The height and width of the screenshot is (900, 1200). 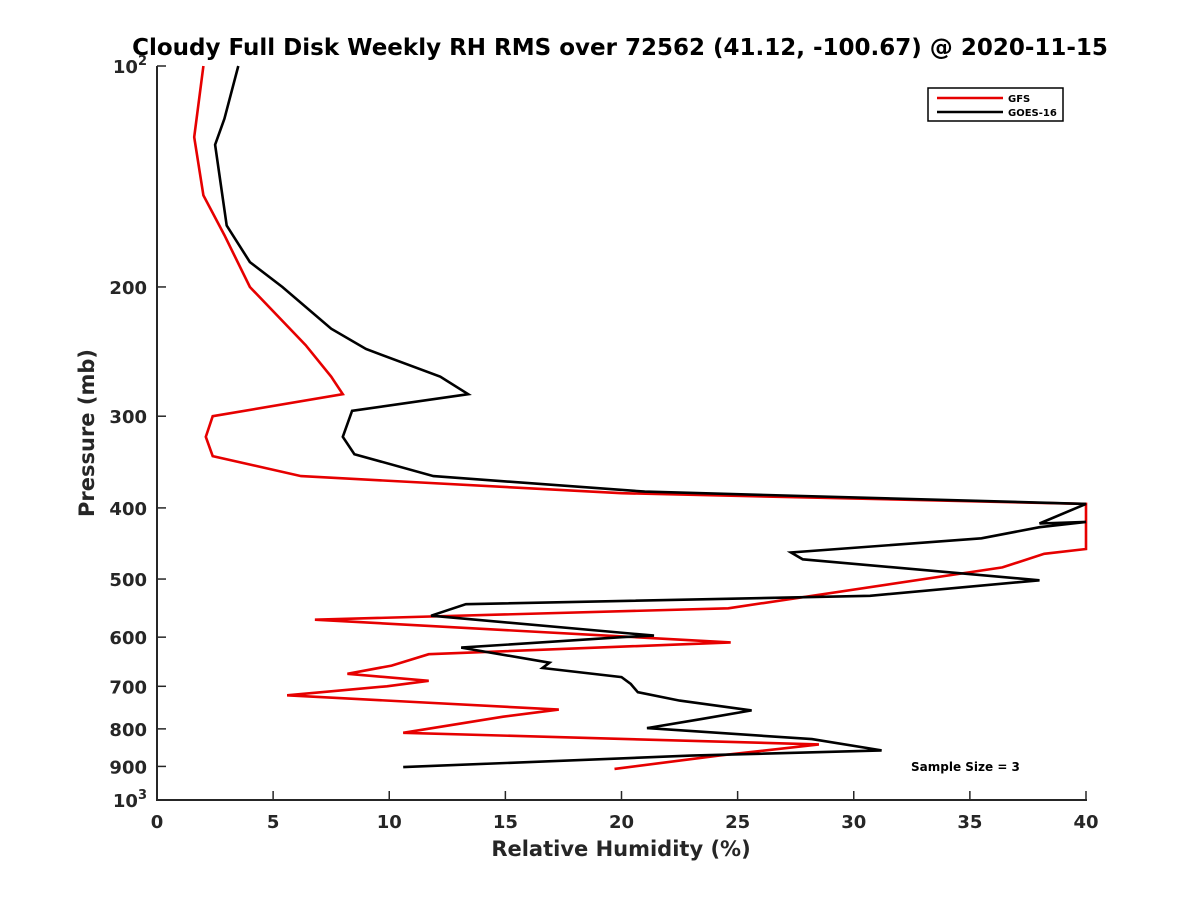 What do you see at coordinates (969, 822) in the screenshot?
I see `x-tick-label: 35` at bounding box center [969, 822].